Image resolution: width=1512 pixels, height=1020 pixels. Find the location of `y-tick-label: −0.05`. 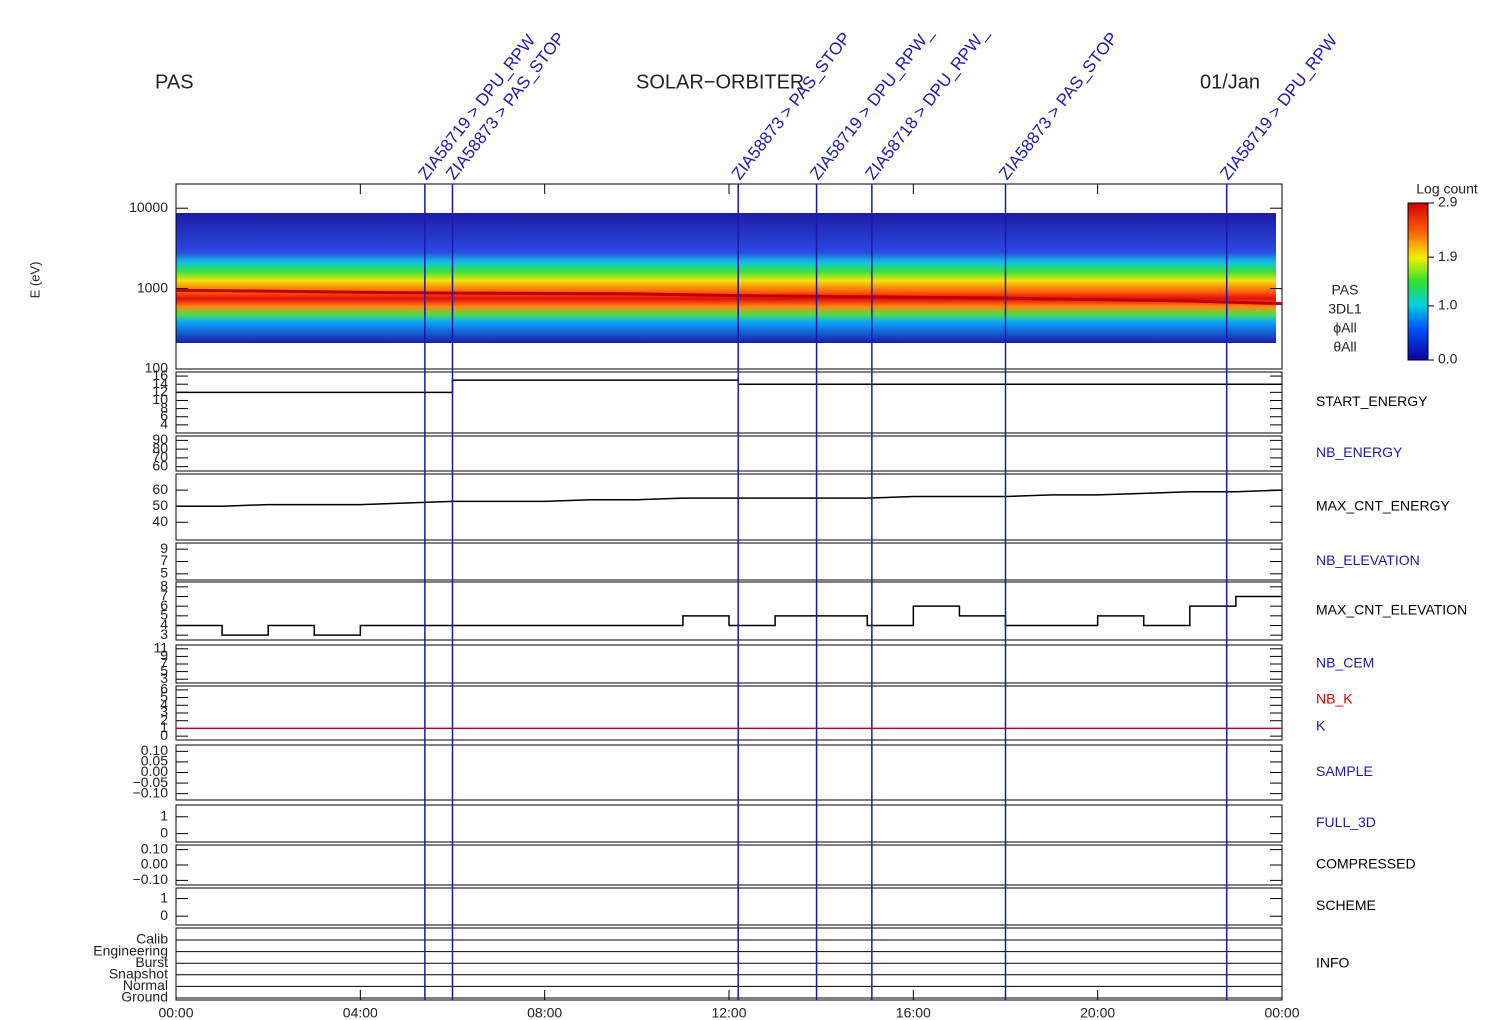

y-tick-label: −0.05 is located at coordinates (151, 782).